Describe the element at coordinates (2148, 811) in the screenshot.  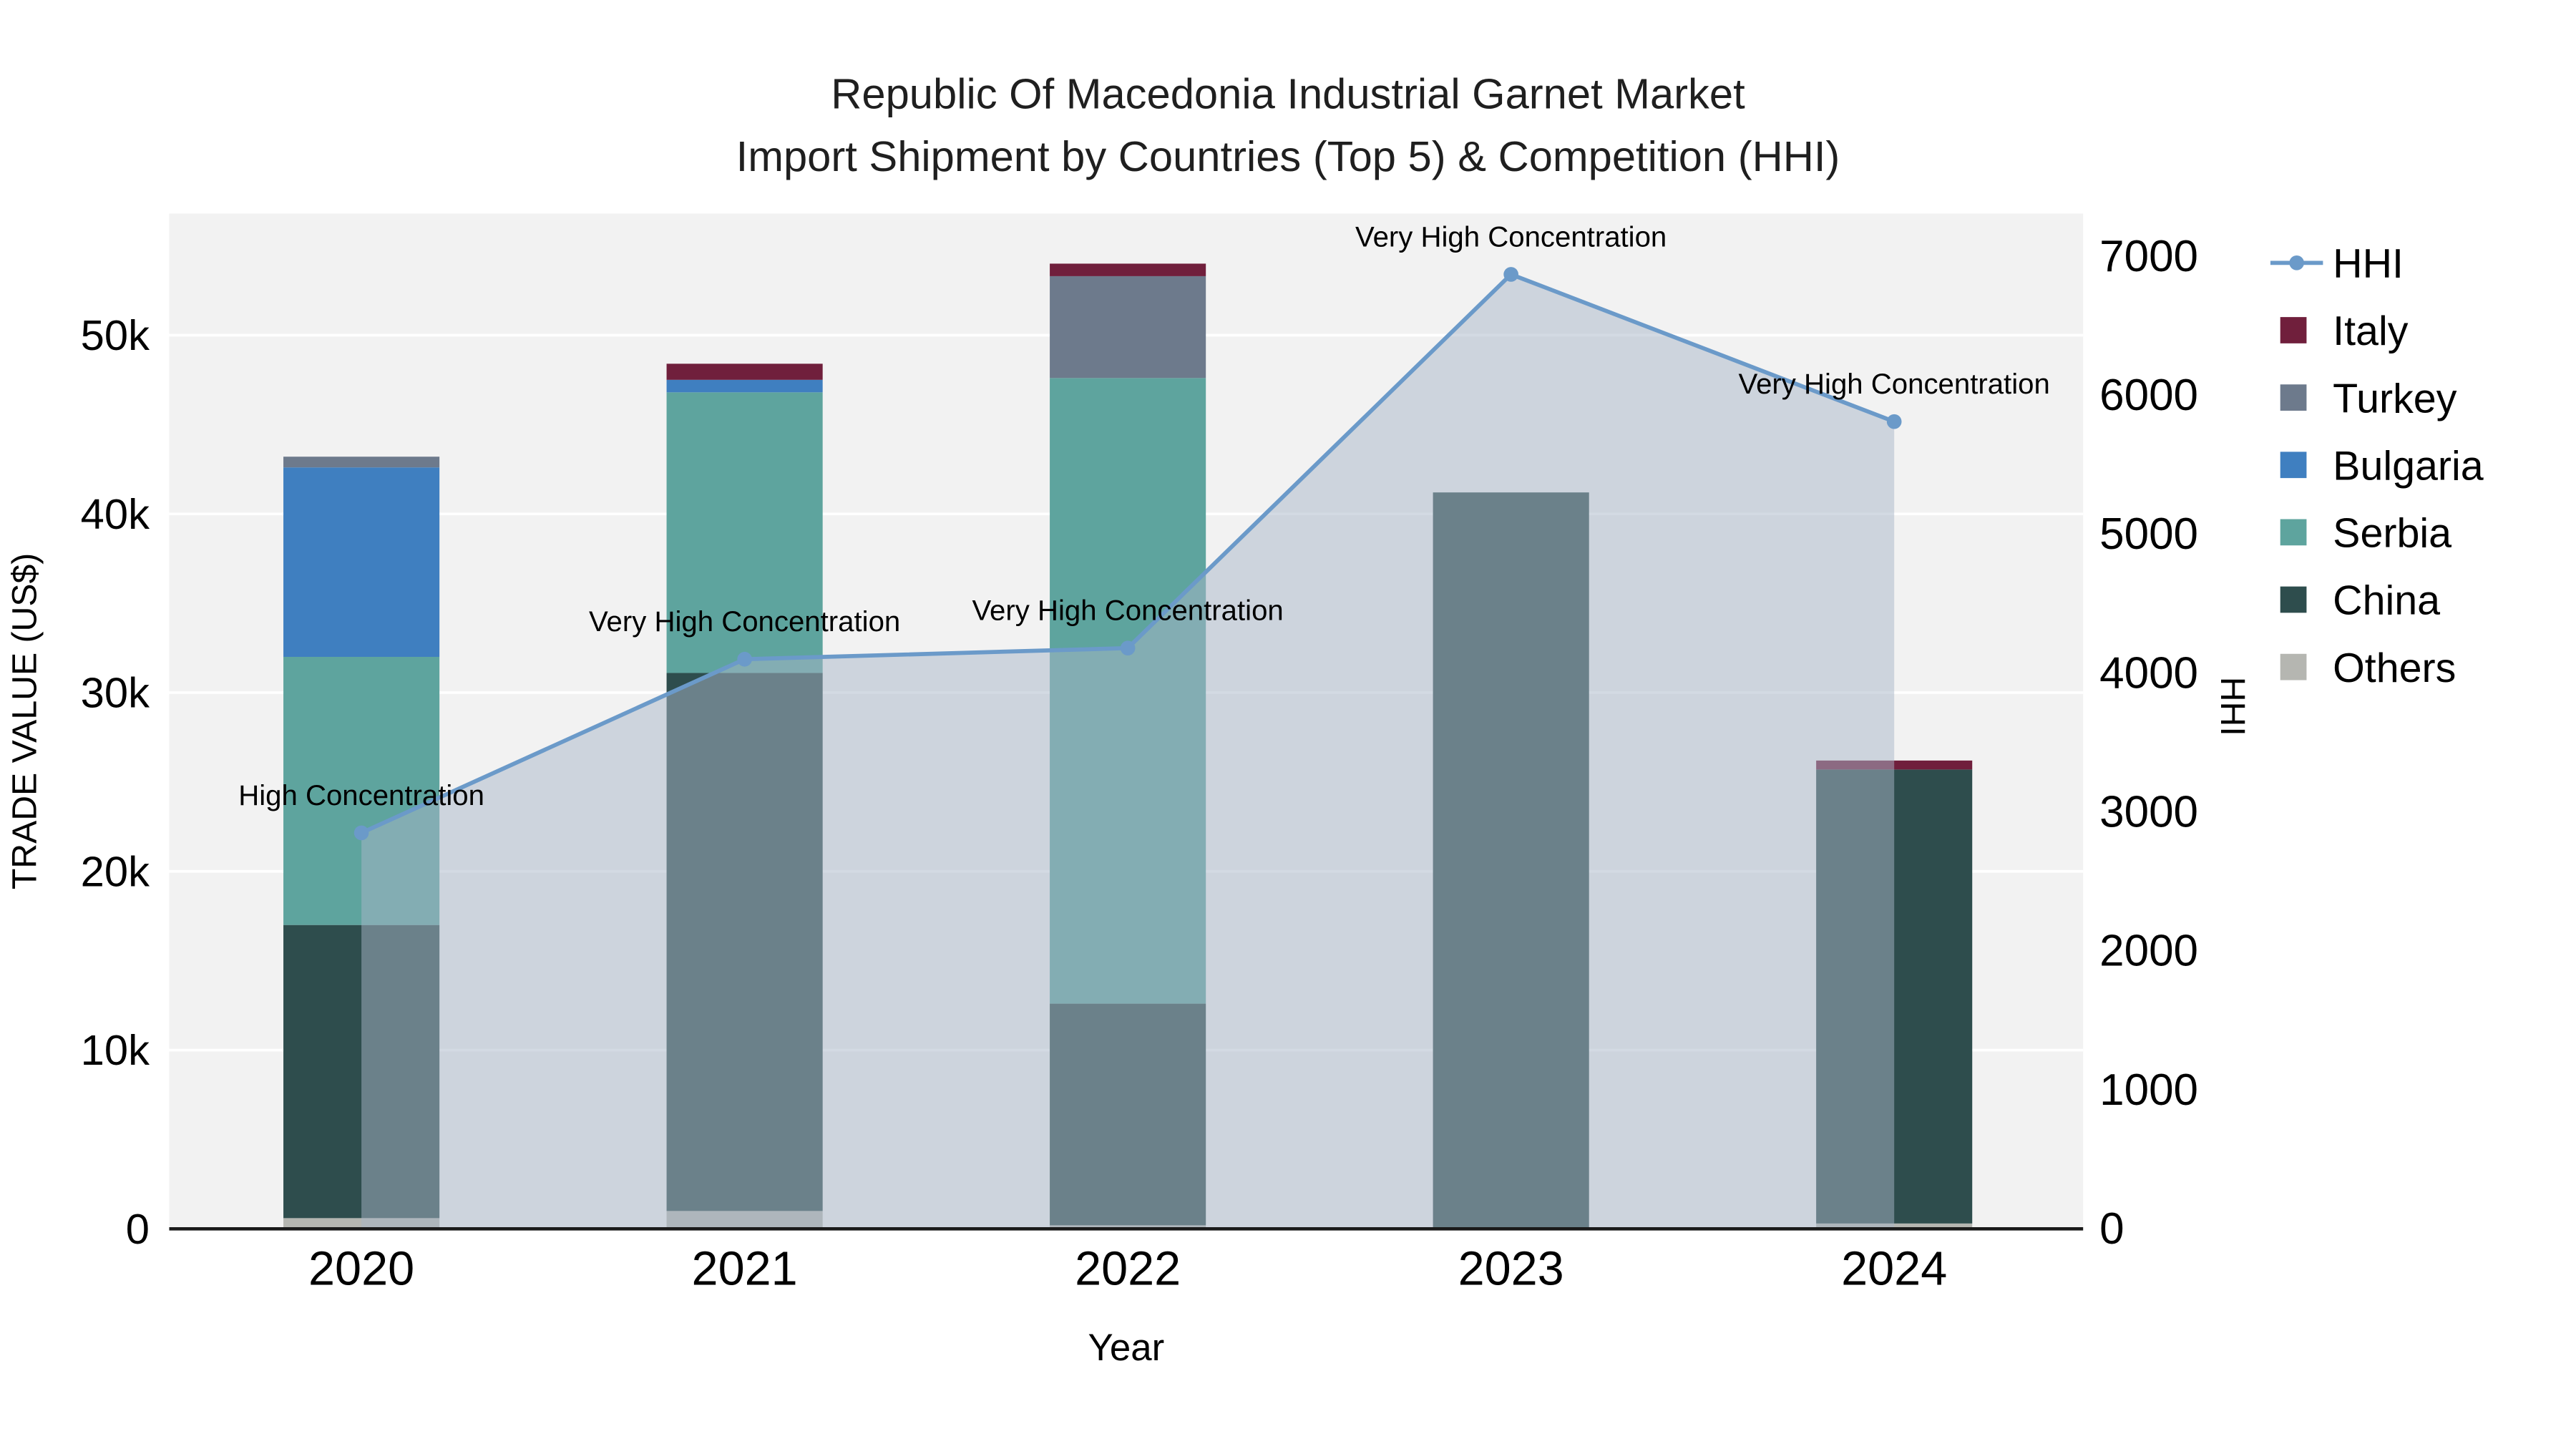
I see `ytick-right: 3000` at that location.